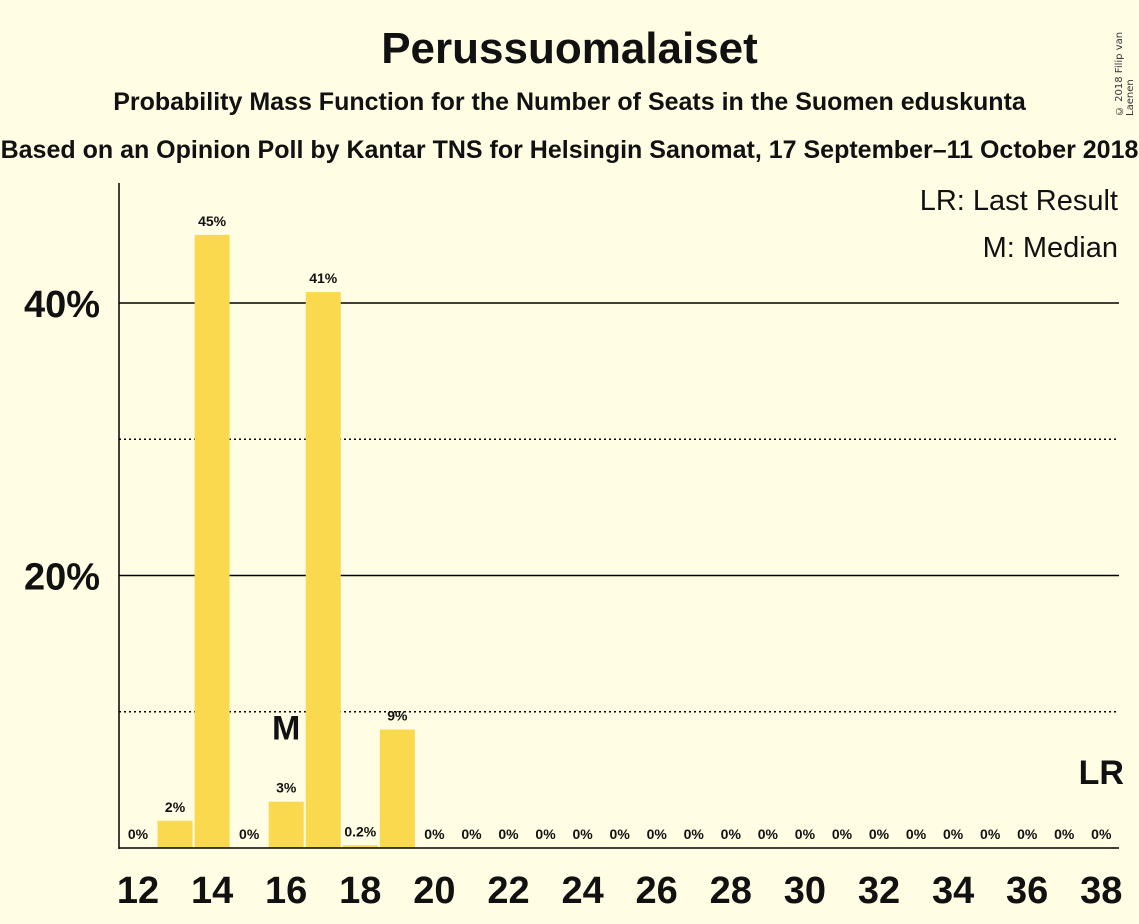 The image size is (1139, 924). Describe the element at coordinates (286, 891) in the screenshot. I see `x-tick-label: 16` at that location.